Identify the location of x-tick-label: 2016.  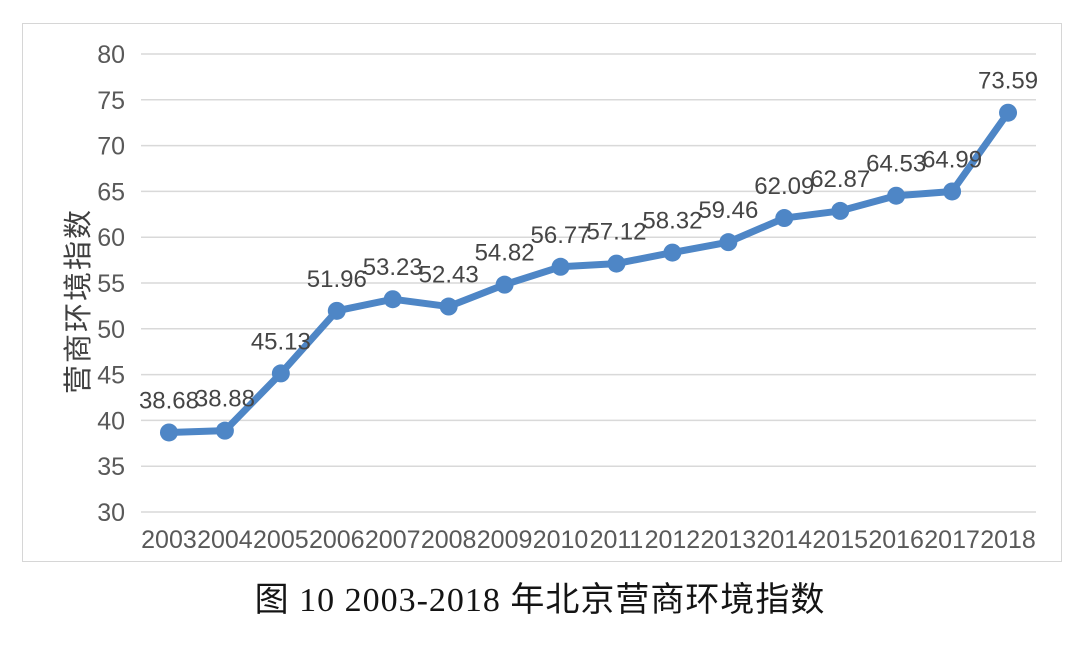
(896, 540).